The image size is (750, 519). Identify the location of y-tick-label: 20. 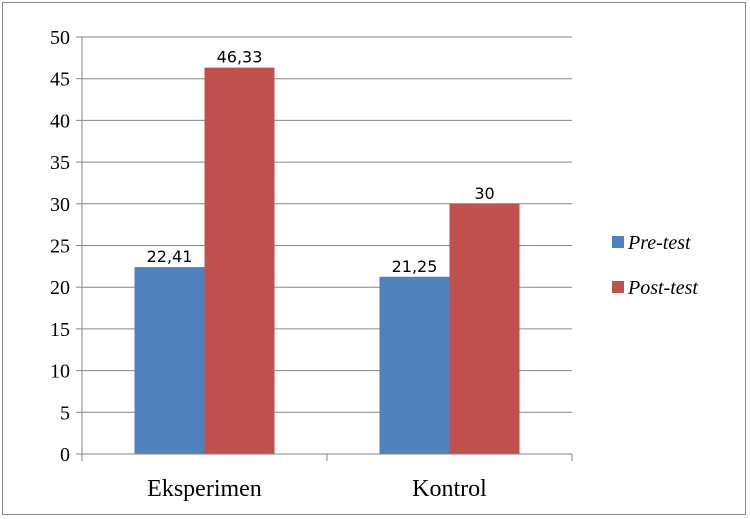
(60, 288).